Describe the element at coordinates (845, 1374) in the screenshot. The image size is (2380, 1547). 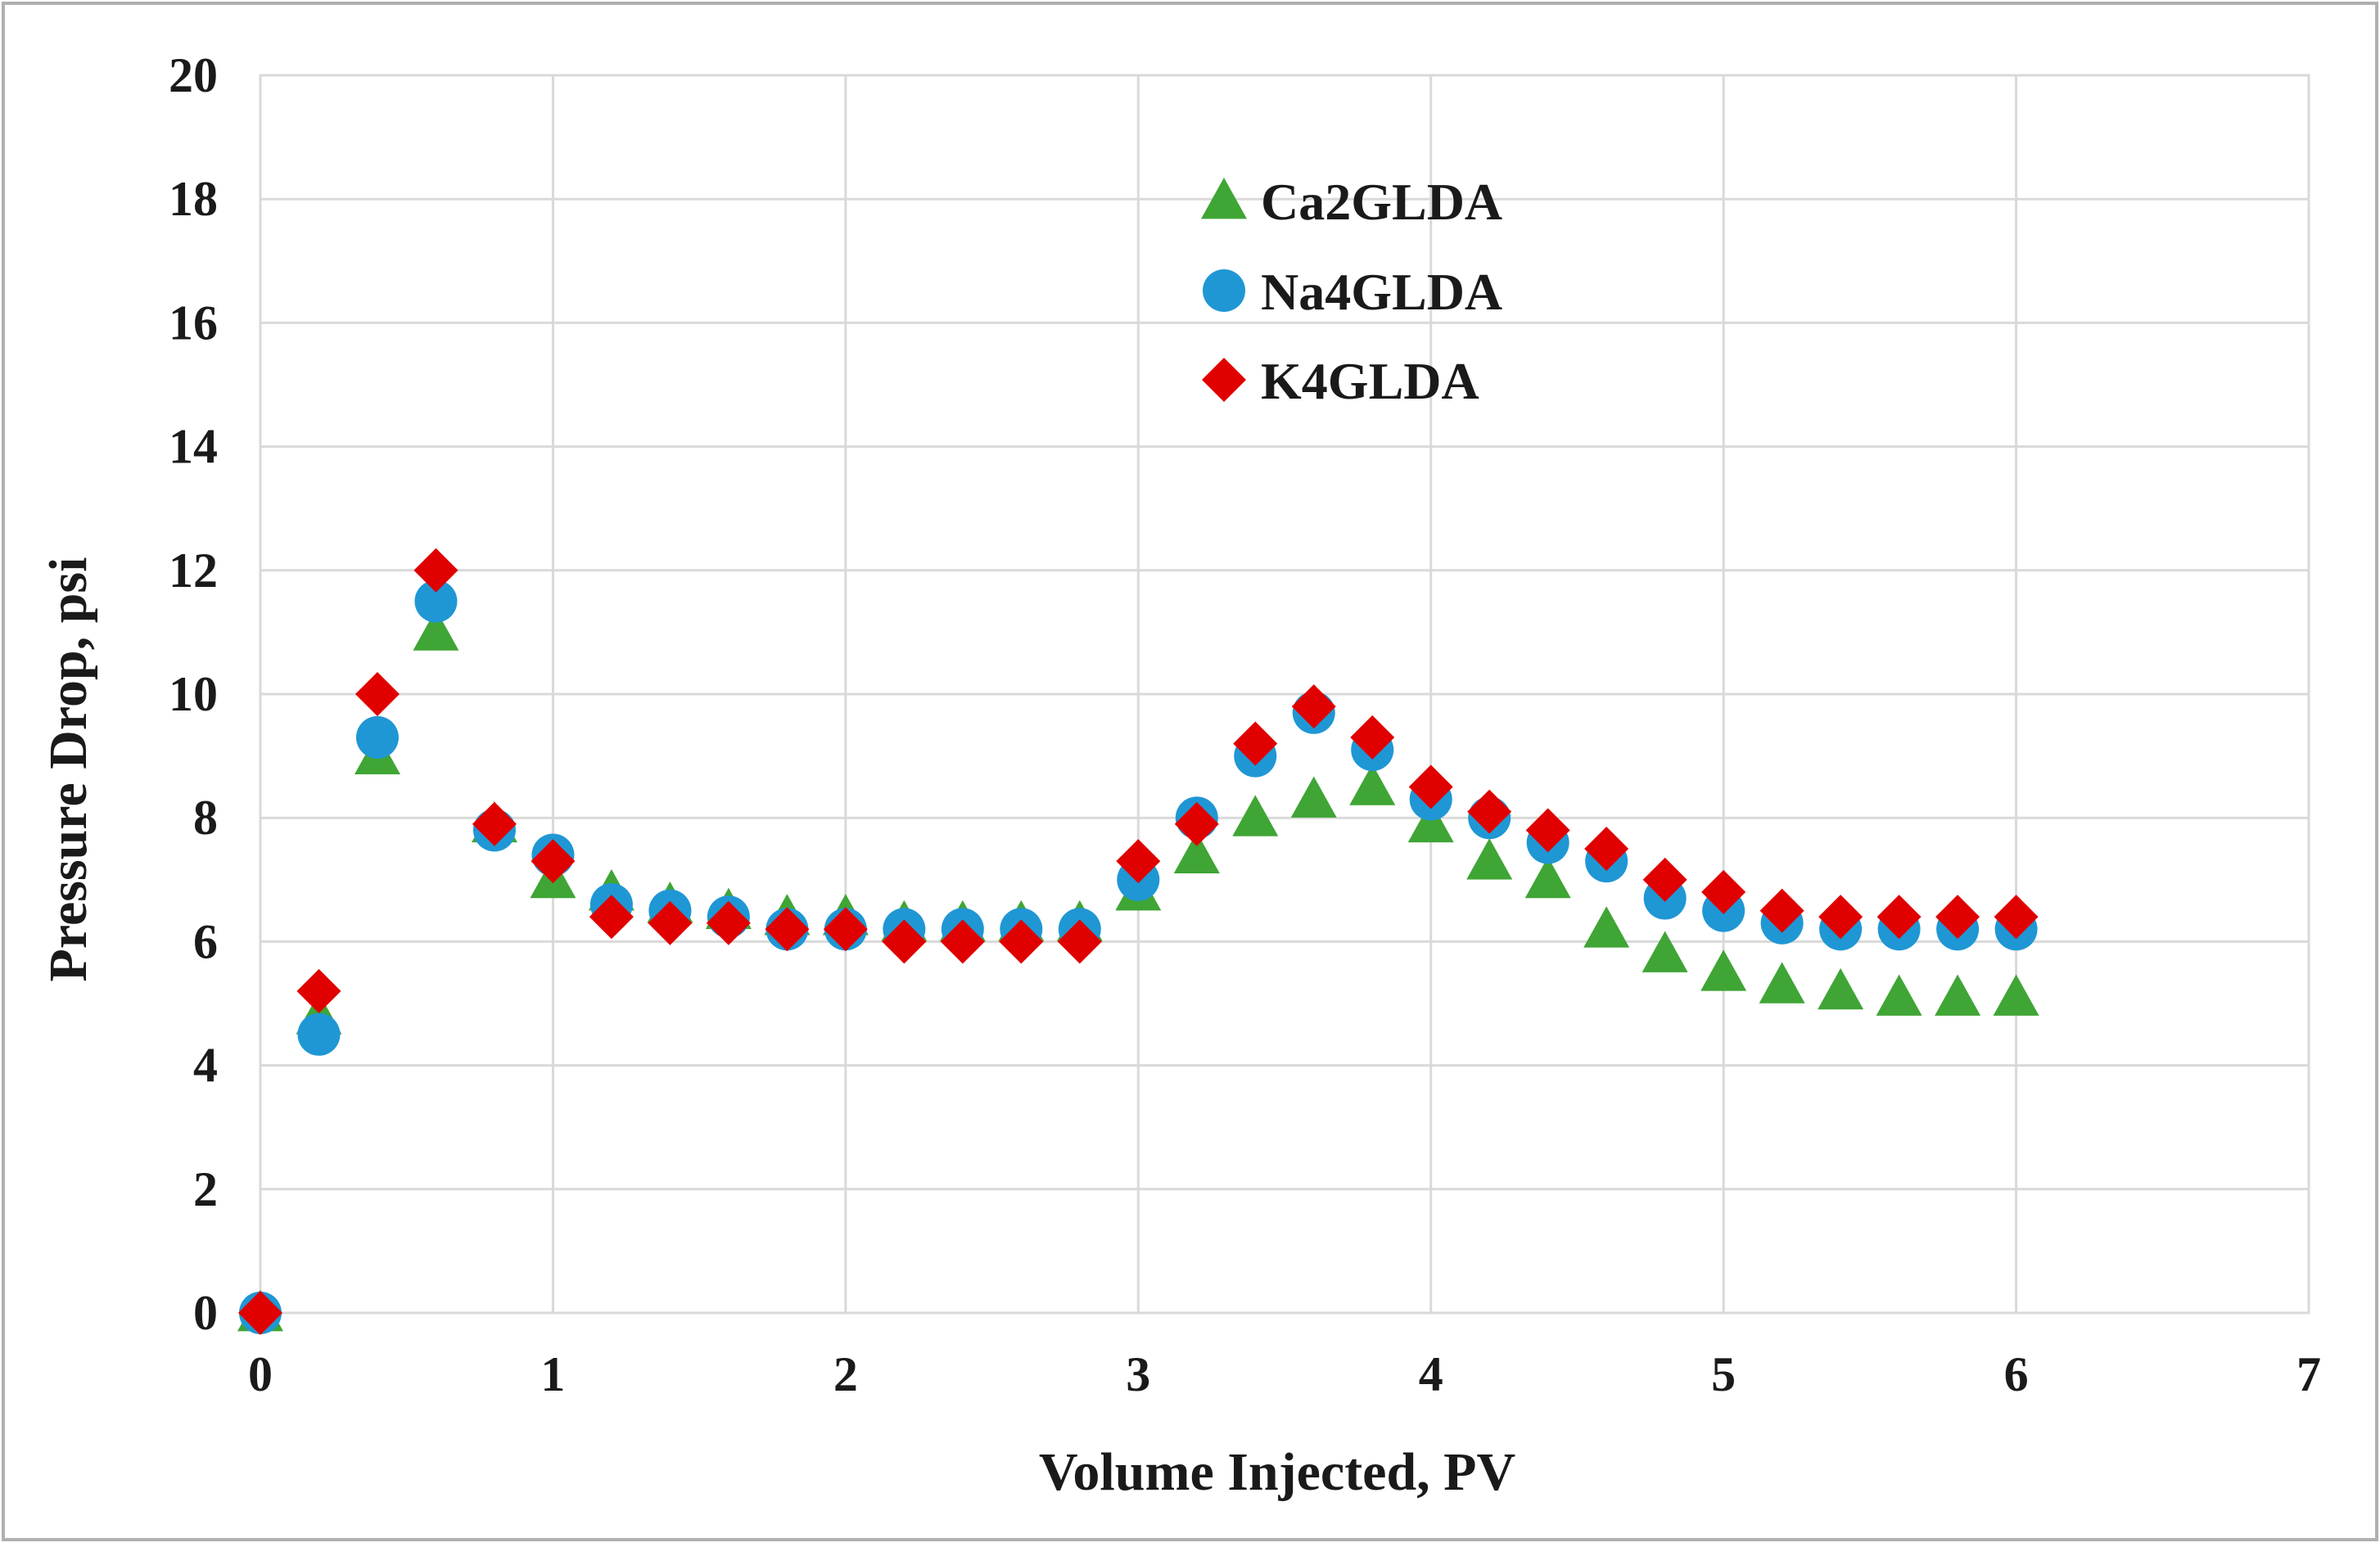
I see `x-tick-label: 2` at that location.